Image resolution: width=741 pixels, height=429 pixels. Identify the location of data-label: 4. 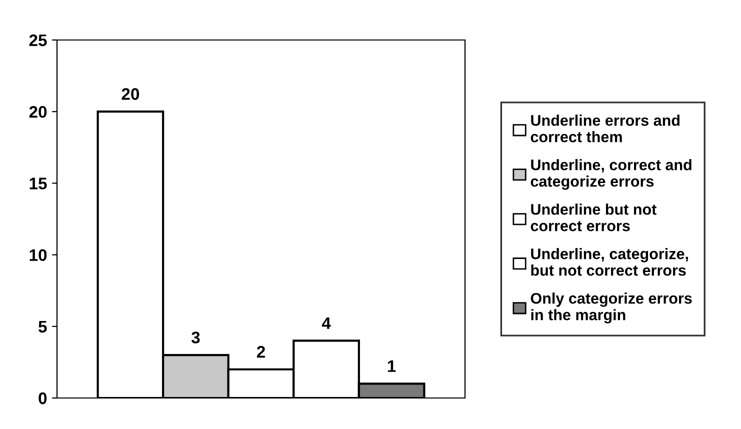
(326, 323).